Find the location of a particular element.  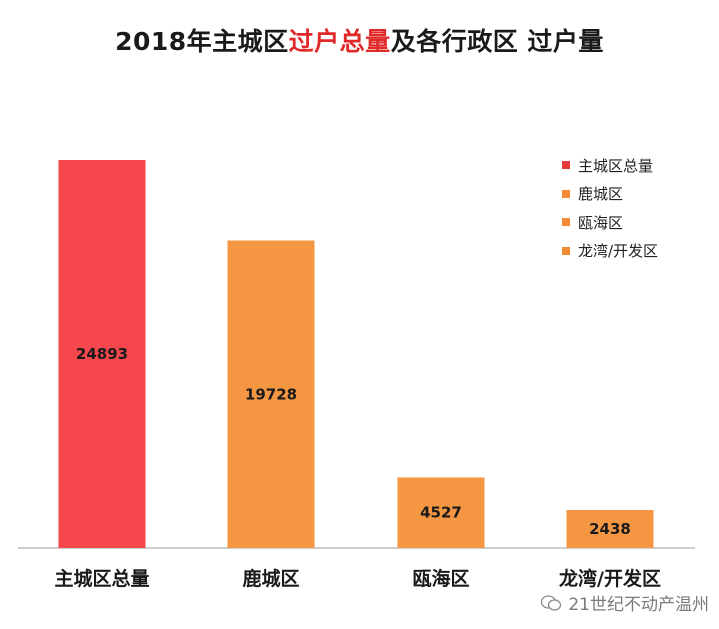

x-tick-label: 龙湾/开发区 is located at coordinates (610, 578).